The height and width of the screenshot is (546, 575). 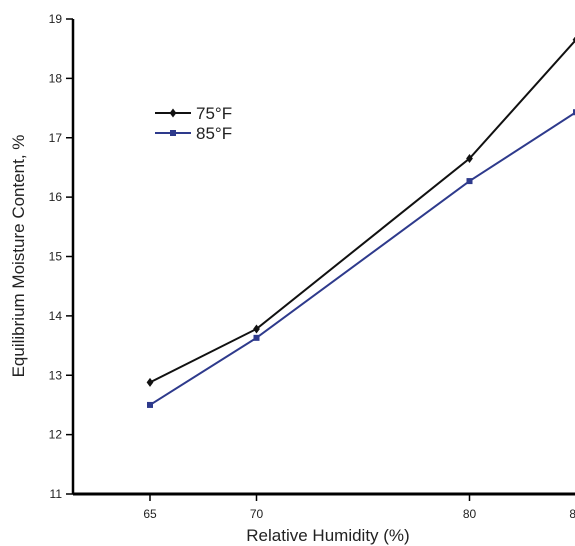 What do you see at coordinates (56, 19) in the screenshot?
I see `y-tick-label-19: 19` at bounding box center [56, 19].